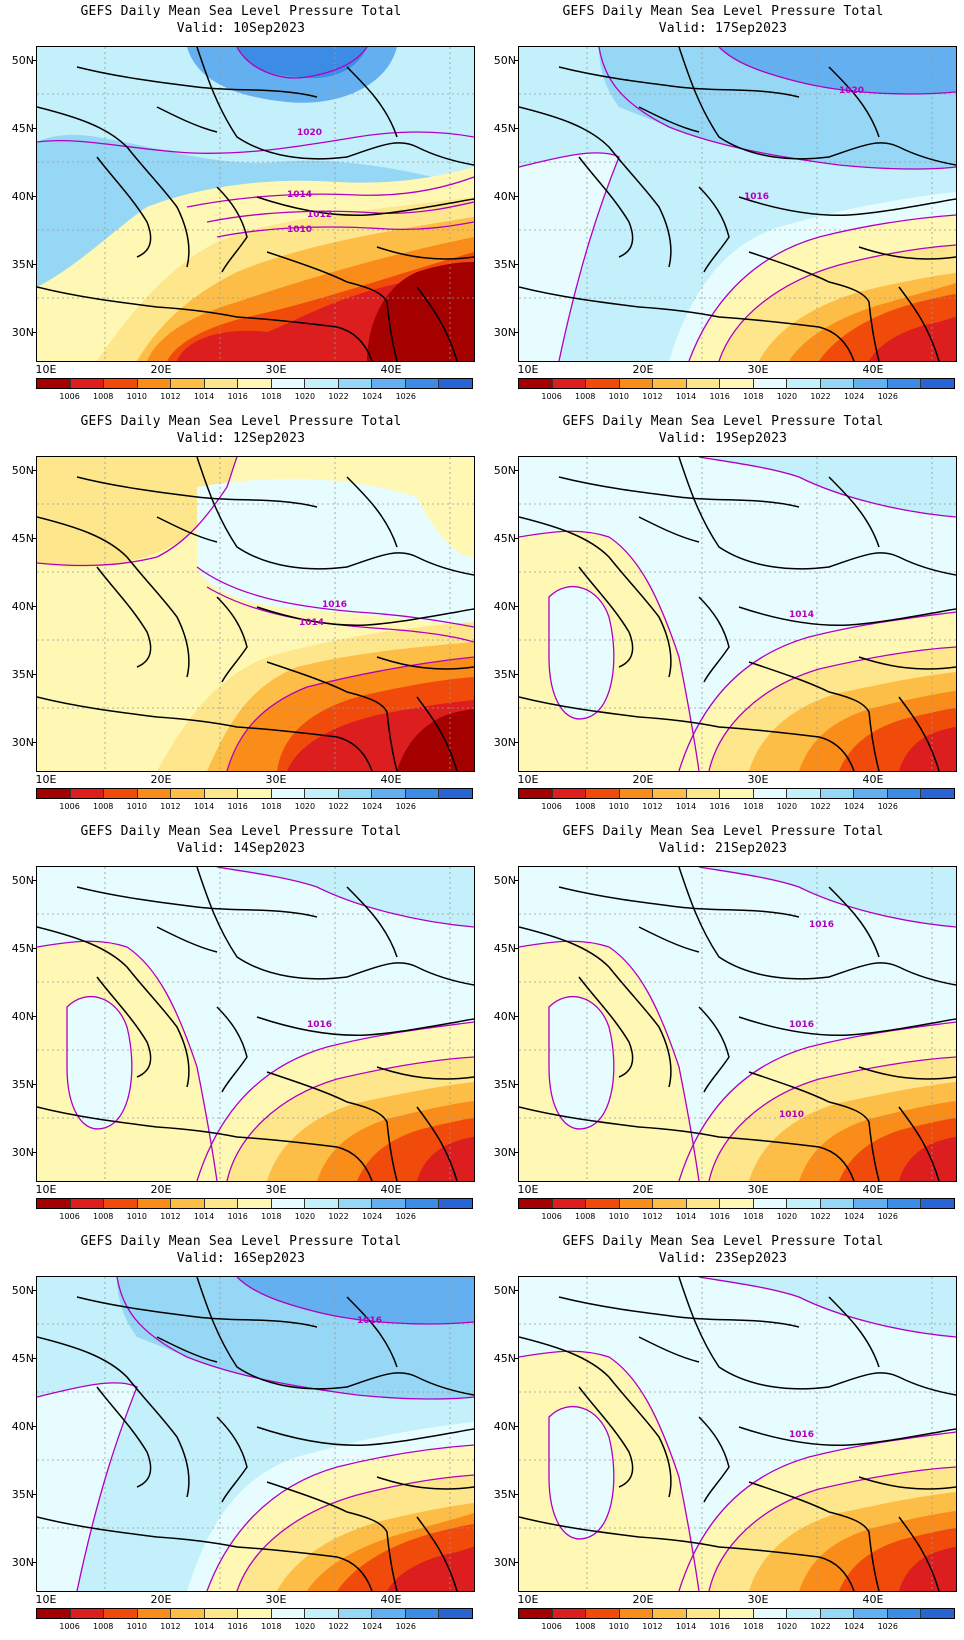 The image size is (964, 1640). Describe the element at coordinates (652, 1626) in the screenshot. I see `colorbar-label: 1012` at that location.